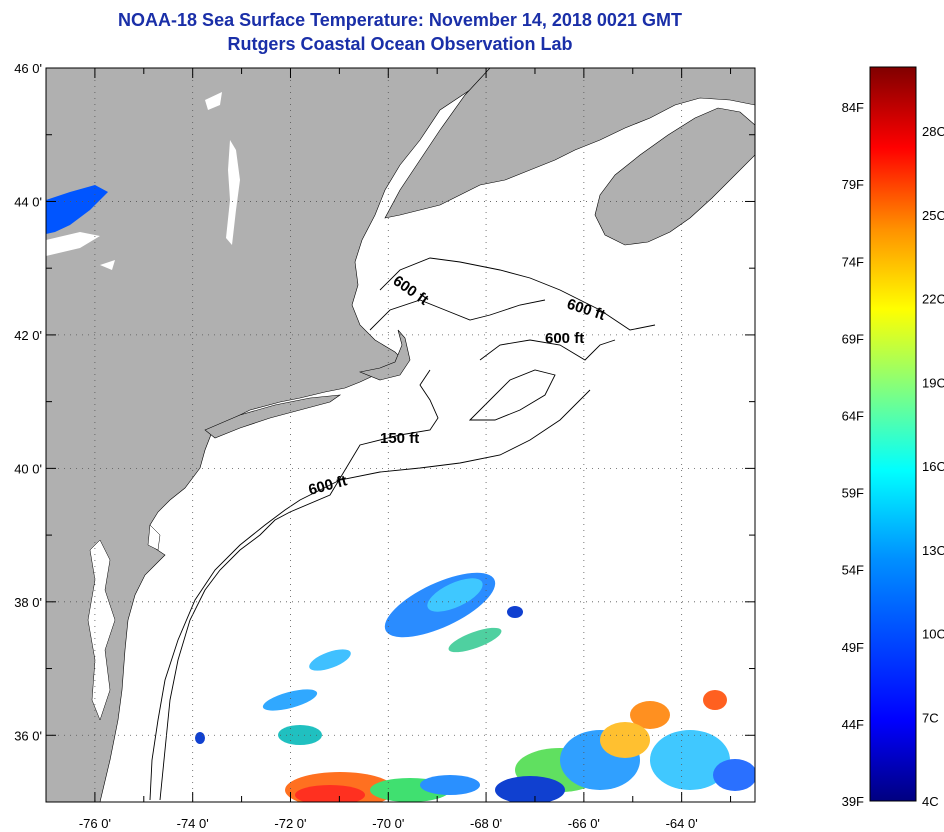 Image resolution: width=944 pixels, height=832 pixels. Describe the element at coordinates (853, 184) in the screenshot. I see `colorbar-f-label: 79F` at that location.